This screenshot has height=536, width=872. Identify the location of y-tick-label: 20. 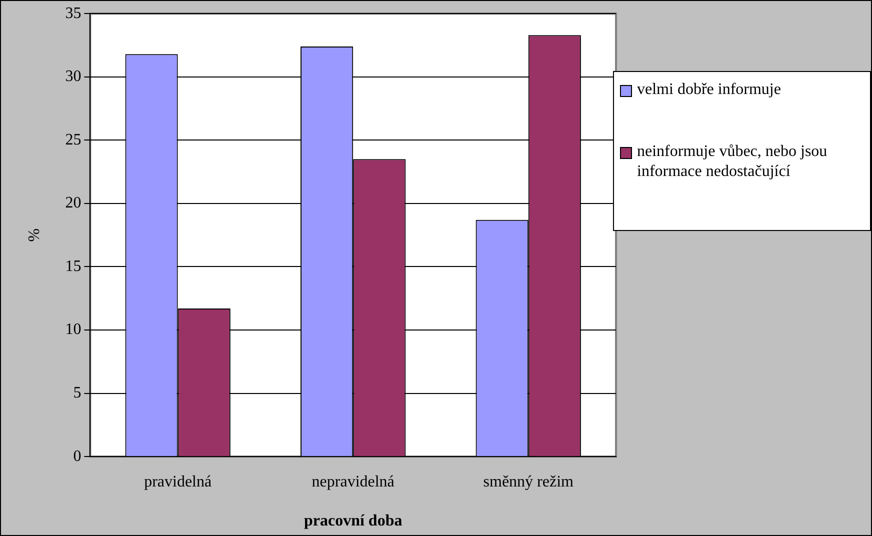
(73, 203).